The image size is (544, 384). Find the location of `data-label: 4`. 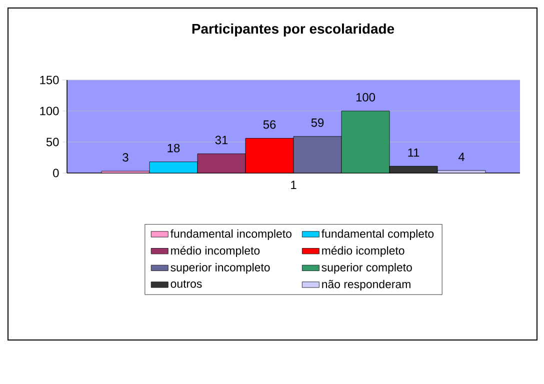

data-label: 4 is located at coordinates (461, 156).